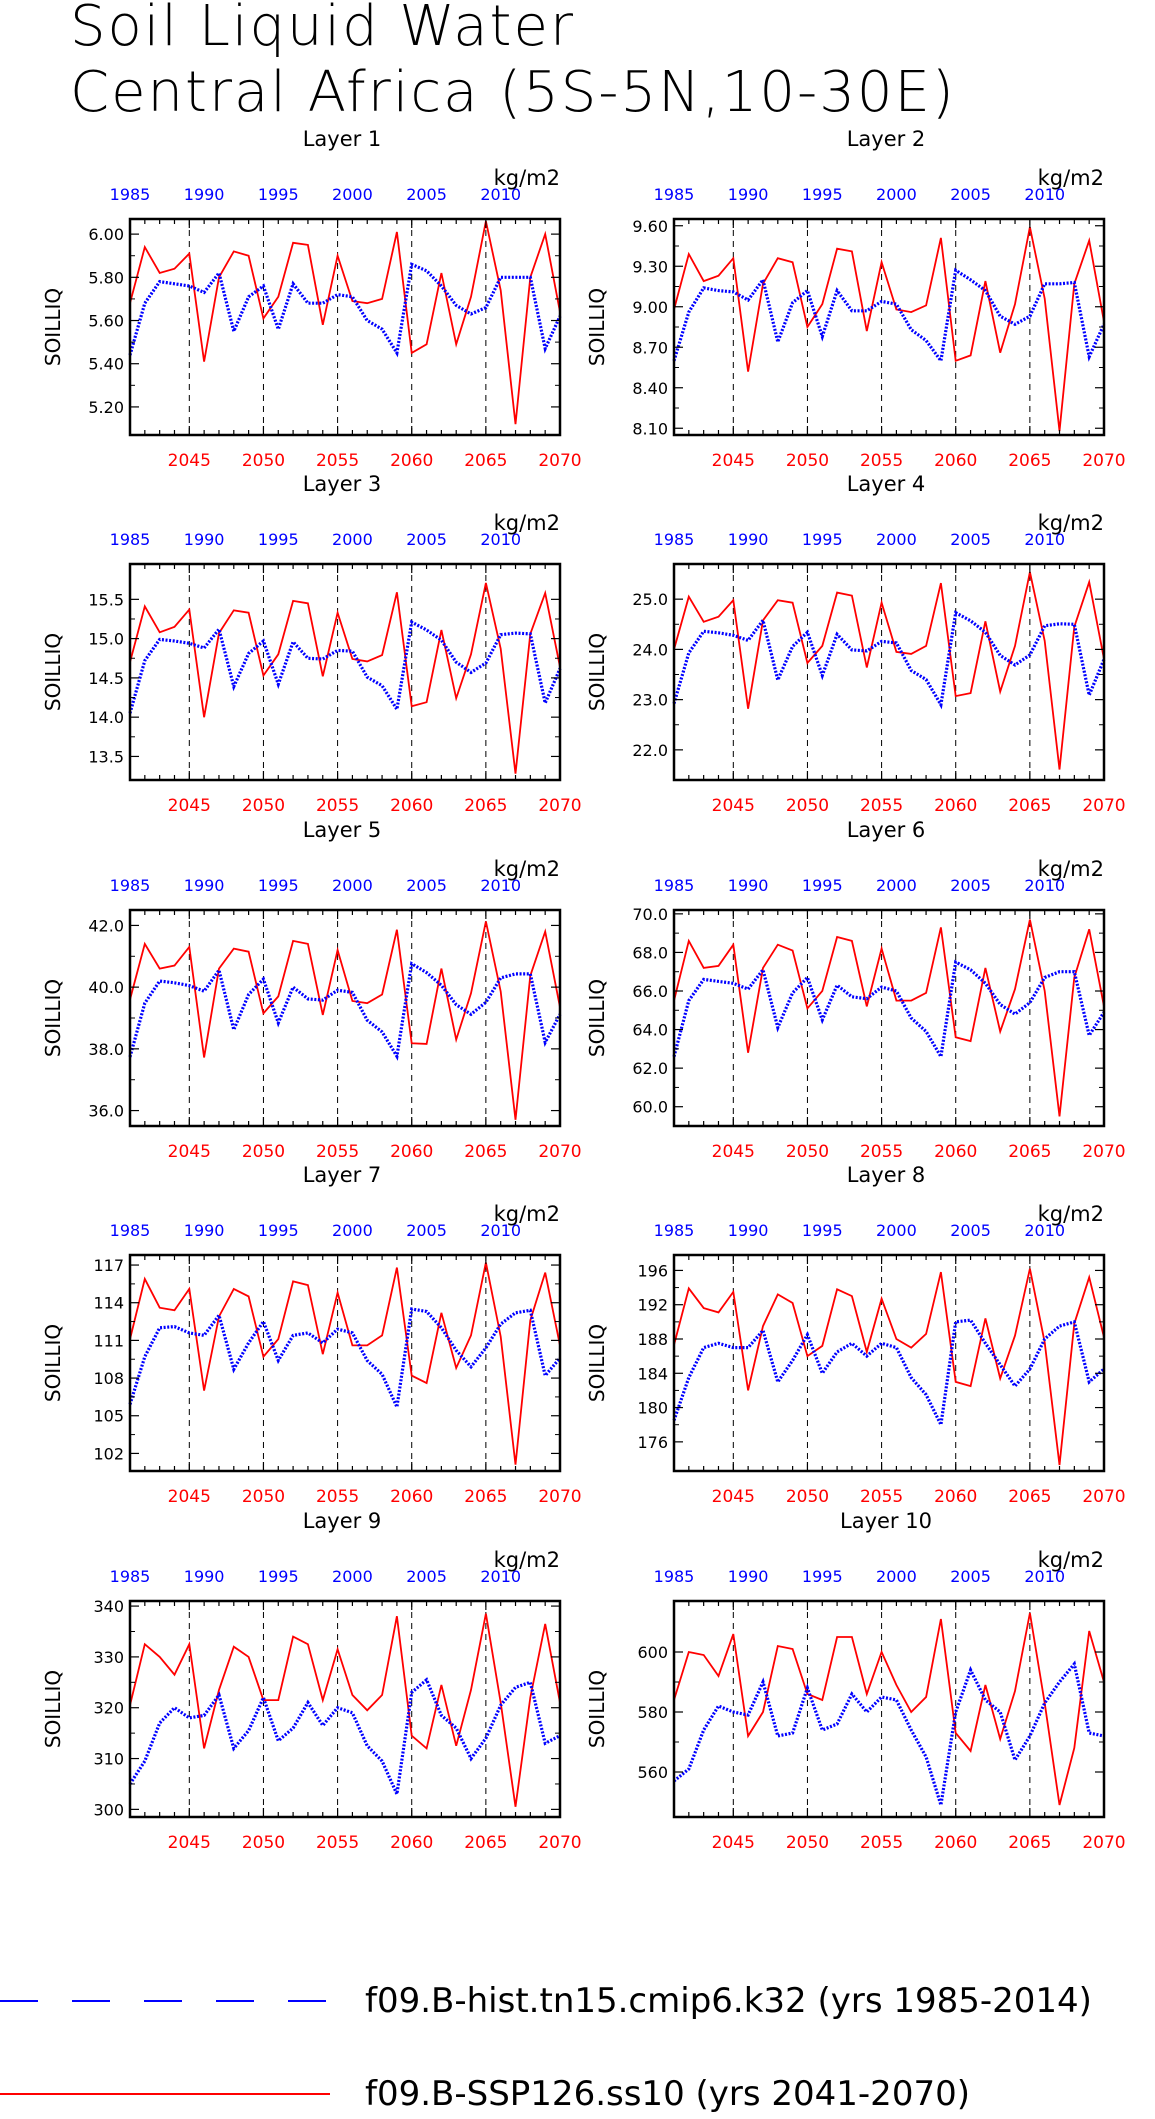 The height and width of the screenshot is (2119, 1155). I want to click on y-tick-label: 64.0, so click(650, 1030).